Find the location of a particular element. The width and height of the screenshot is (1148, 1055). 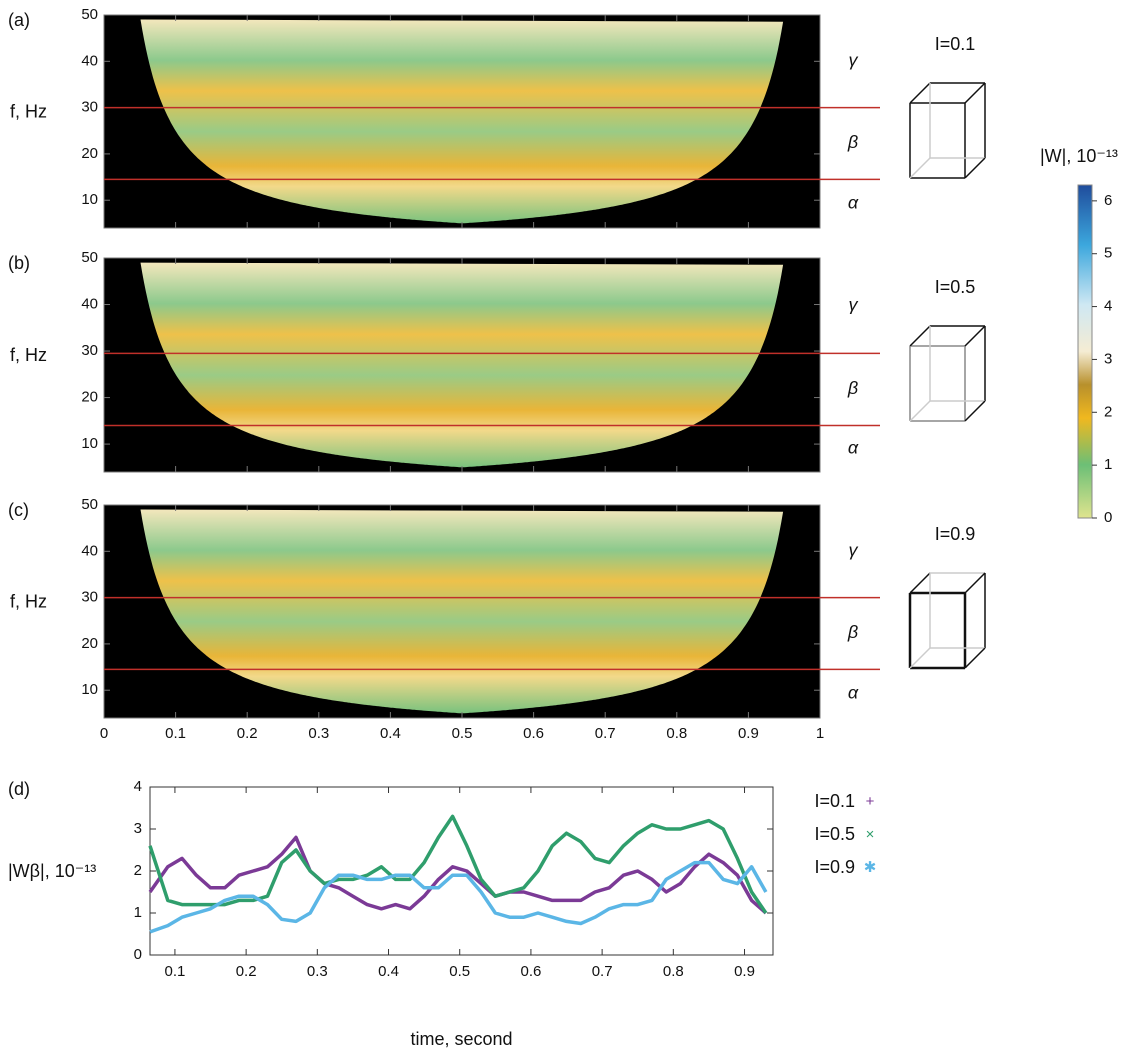

y-tick-label: 2 is located at coordinates (138, 870).